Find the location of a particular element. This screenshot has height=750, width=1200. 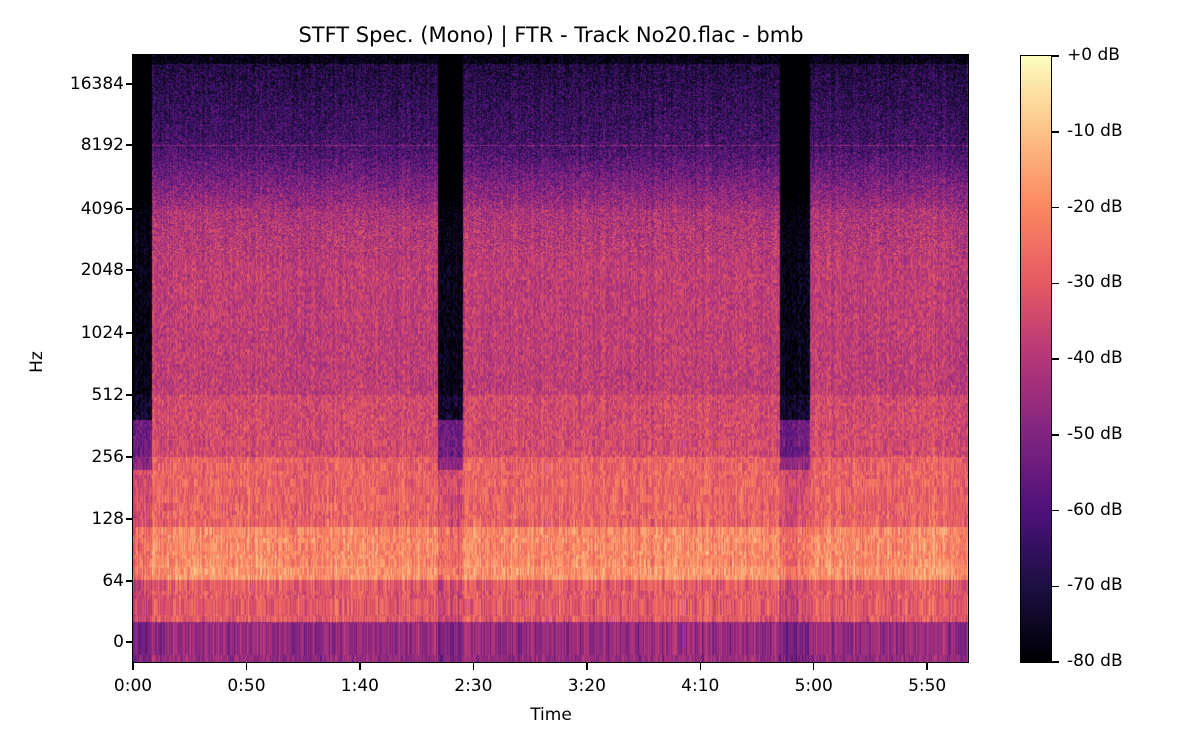

y-tick-label: 256 is located at coordinates (107, 457).